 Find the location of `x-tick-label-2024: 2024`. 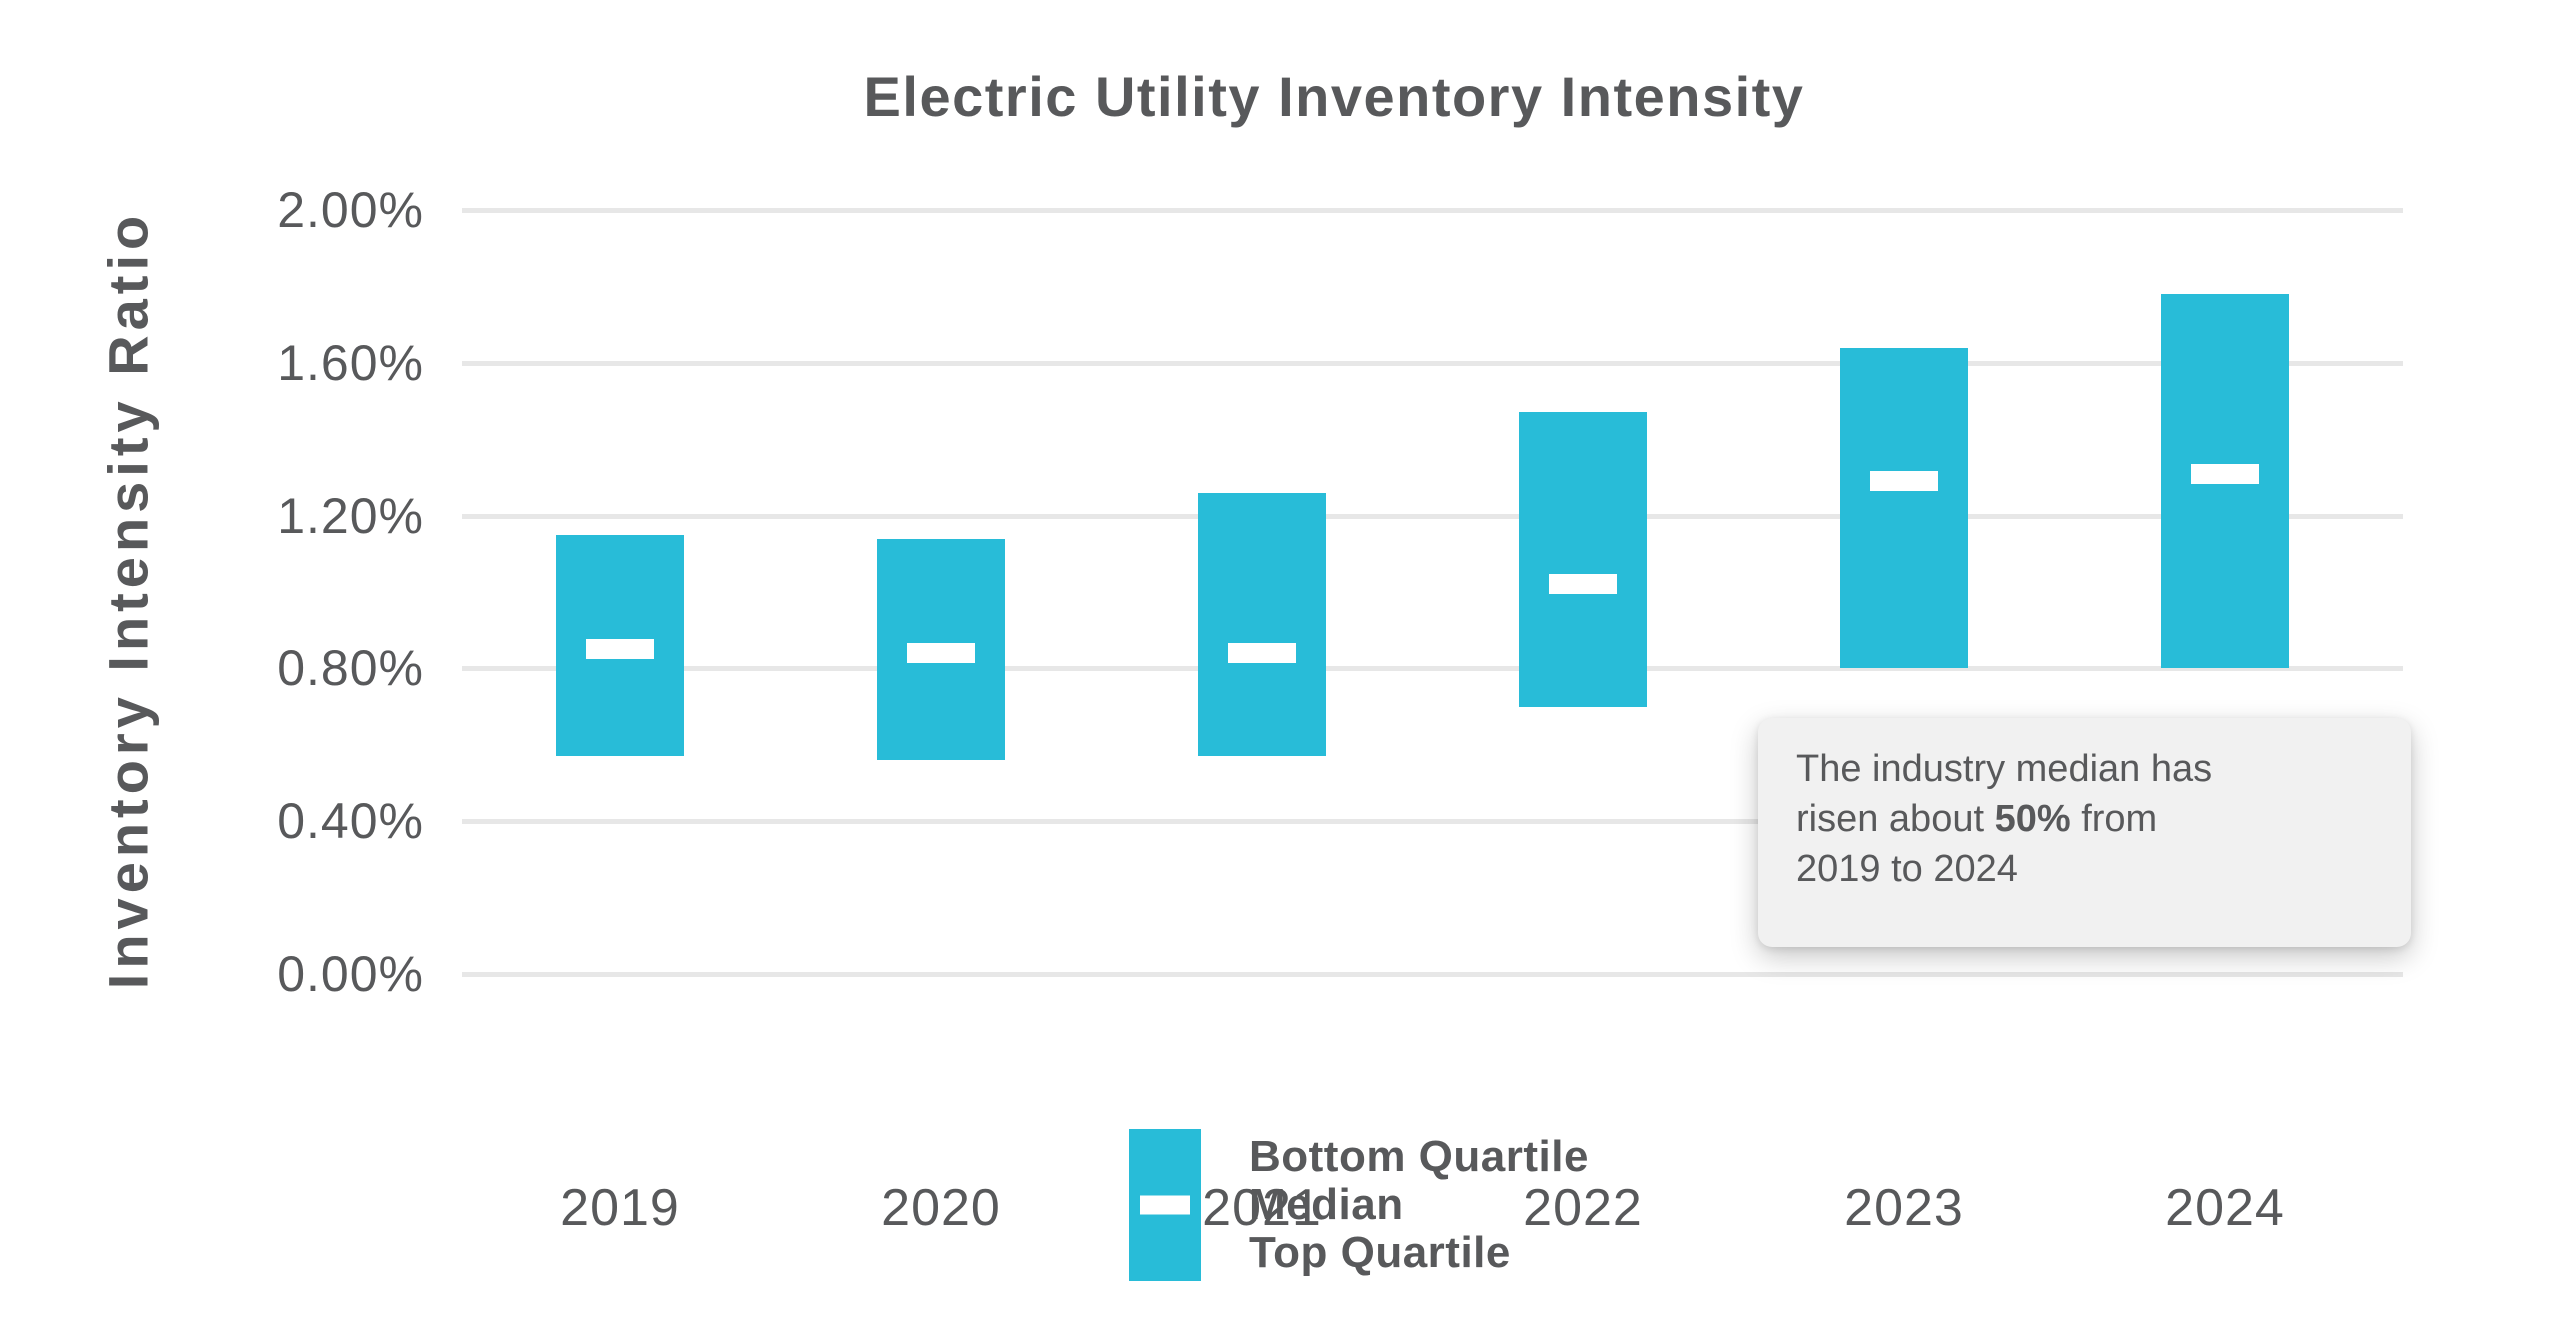

x-tick-label-2024: 2024 is located at coordinates (2225, 1208).